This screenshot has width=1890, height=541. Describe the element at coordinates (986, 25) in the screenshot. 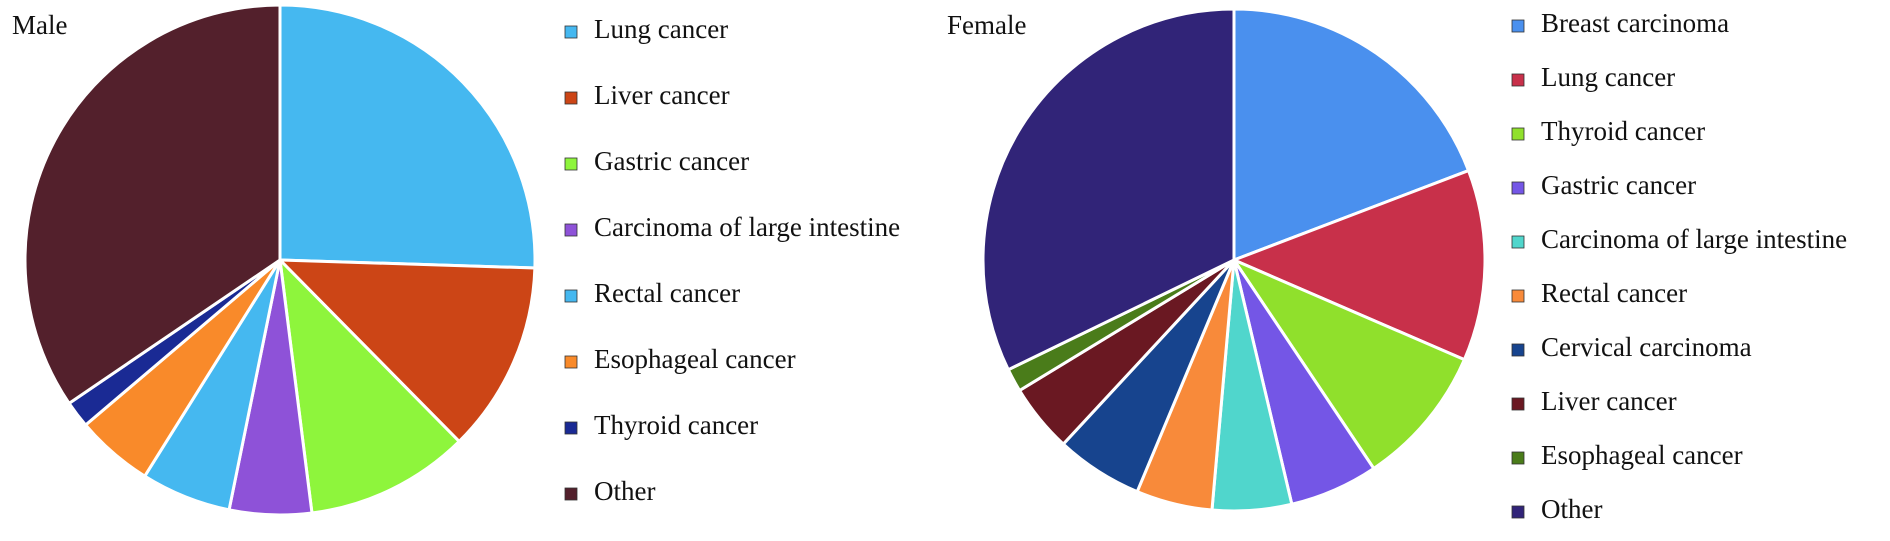

I see `chart-title: Female` at that location.